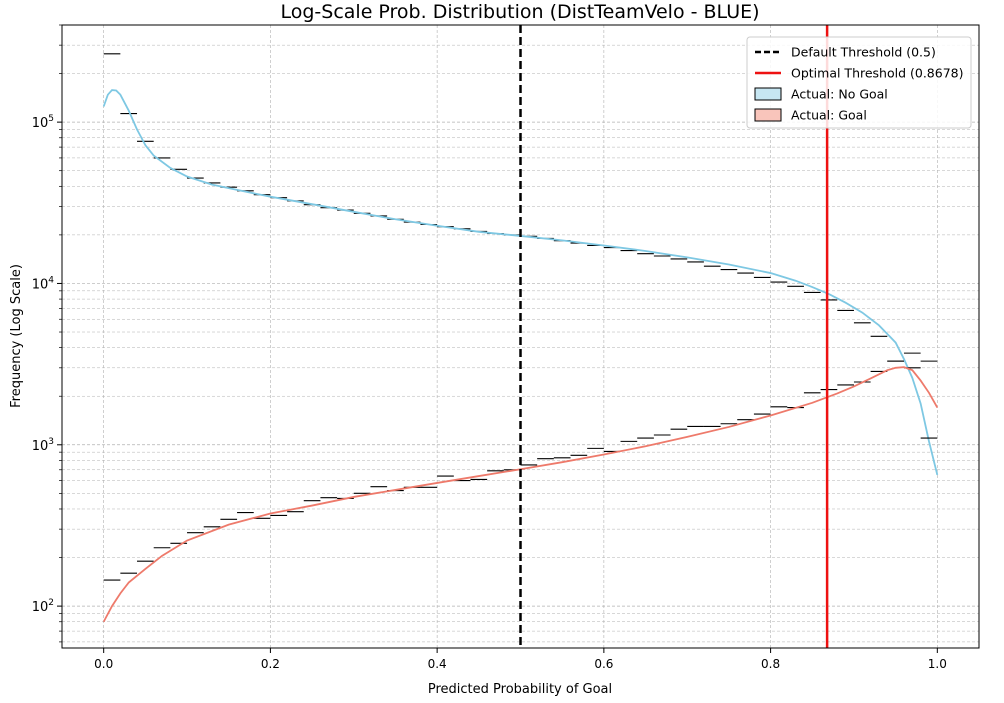 The width and height of the screenshot is (1004, 703). I want to click on x-tick-label: 0.2, so click(270, 664).